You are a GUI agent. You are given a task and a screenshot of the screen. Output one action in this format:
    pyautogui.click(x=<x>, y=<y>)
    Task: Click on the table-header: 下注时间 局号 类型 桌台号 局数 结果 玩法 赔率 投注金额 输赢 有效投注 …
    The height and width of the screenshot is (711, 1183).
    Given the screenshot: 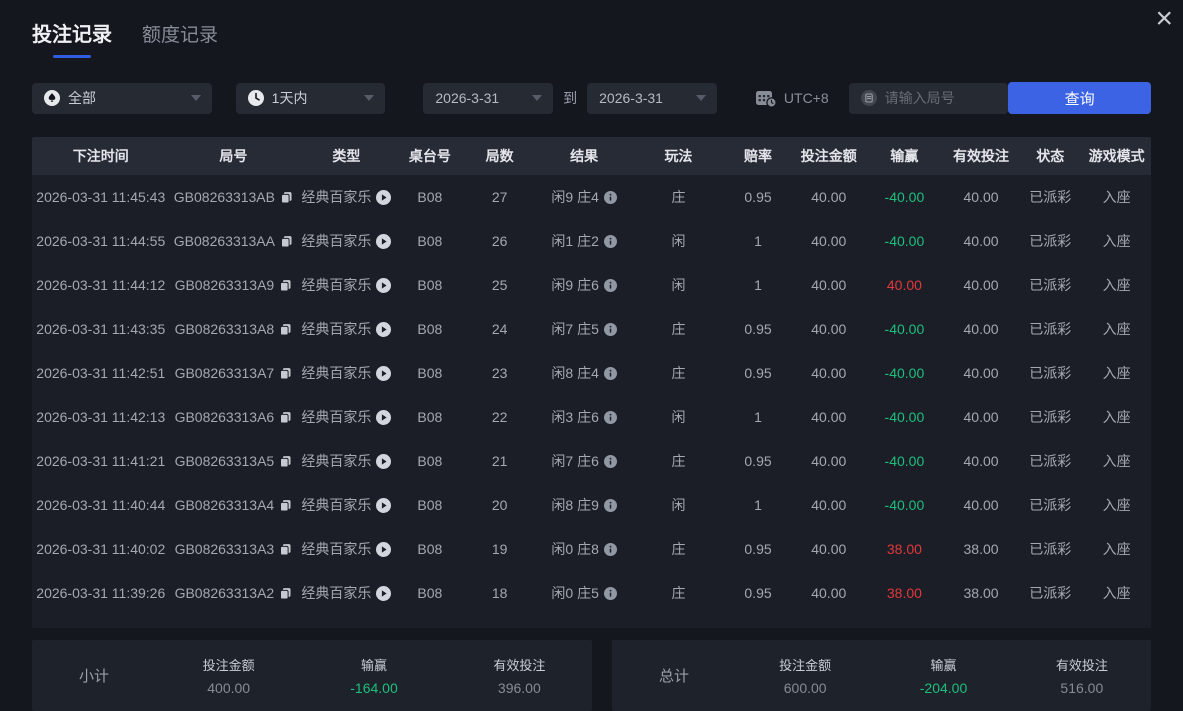 What is the action you would take?
    pyautogui.click(x=591, y=156)
    